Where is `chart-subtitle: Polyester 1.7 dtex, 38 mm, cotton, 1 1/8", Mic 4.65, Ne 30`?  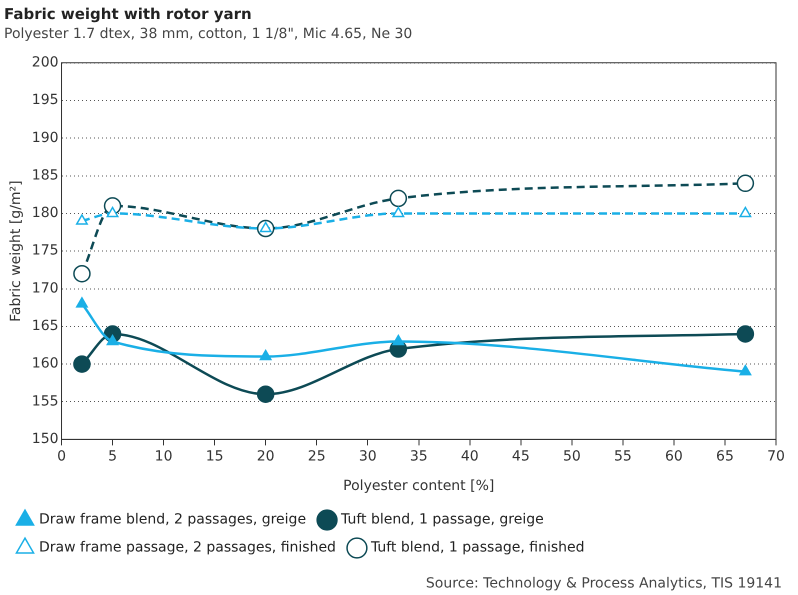
chart-subtitle: Polyester 1.7 dtex, 38 mm, cotton, 1 1/8", Mic 4.65, Ne 30 is located at coordinates (208, 34).